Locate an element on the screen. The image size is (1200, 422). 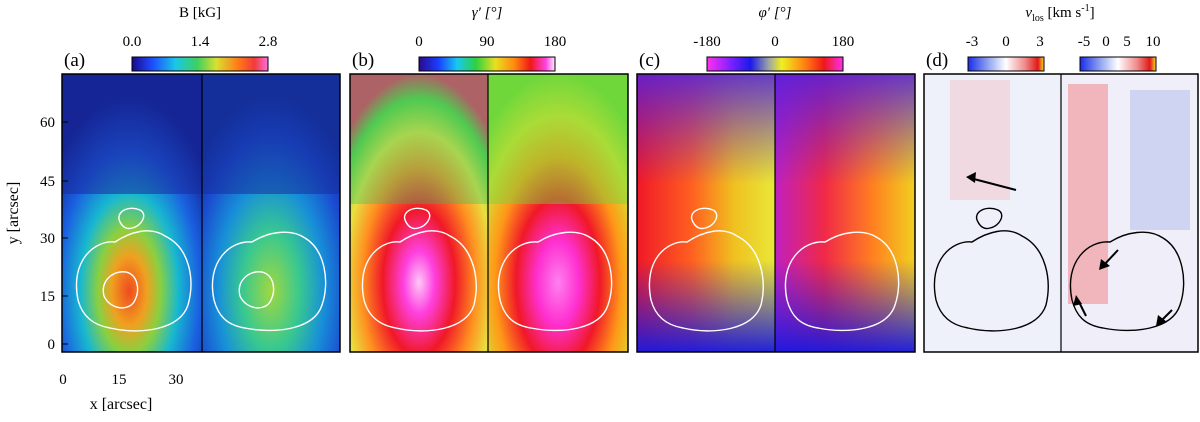
vlos-units: [km s is located at coordinates (1063, 13).